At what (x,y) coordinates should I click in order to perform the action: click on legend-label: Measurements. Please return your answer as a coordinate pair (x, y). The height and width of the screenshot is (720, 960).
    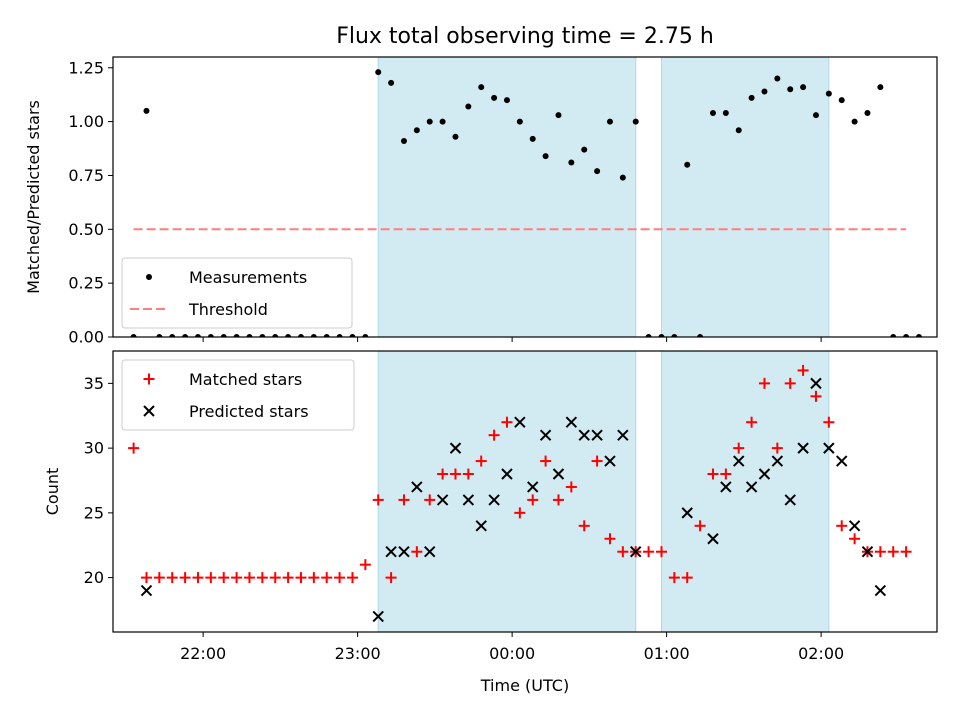
    Looking at the image, I should click on (248, 277).